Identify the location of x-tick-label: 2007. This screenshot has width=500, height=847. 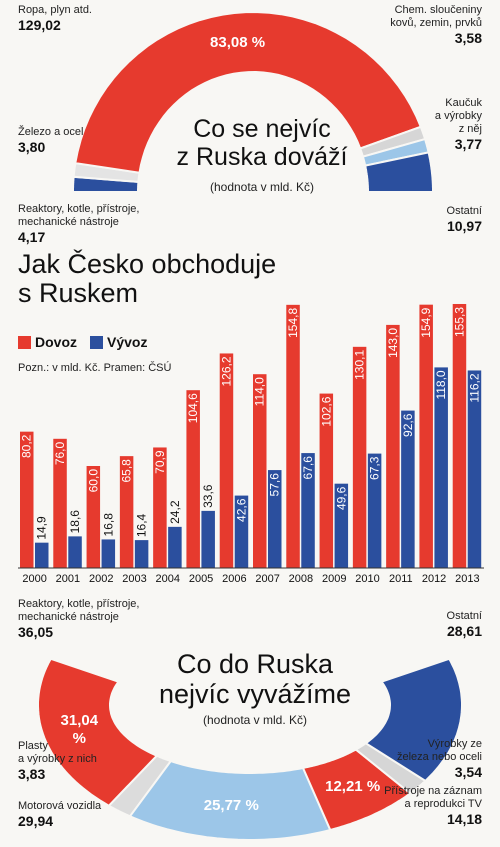
(267, 579).